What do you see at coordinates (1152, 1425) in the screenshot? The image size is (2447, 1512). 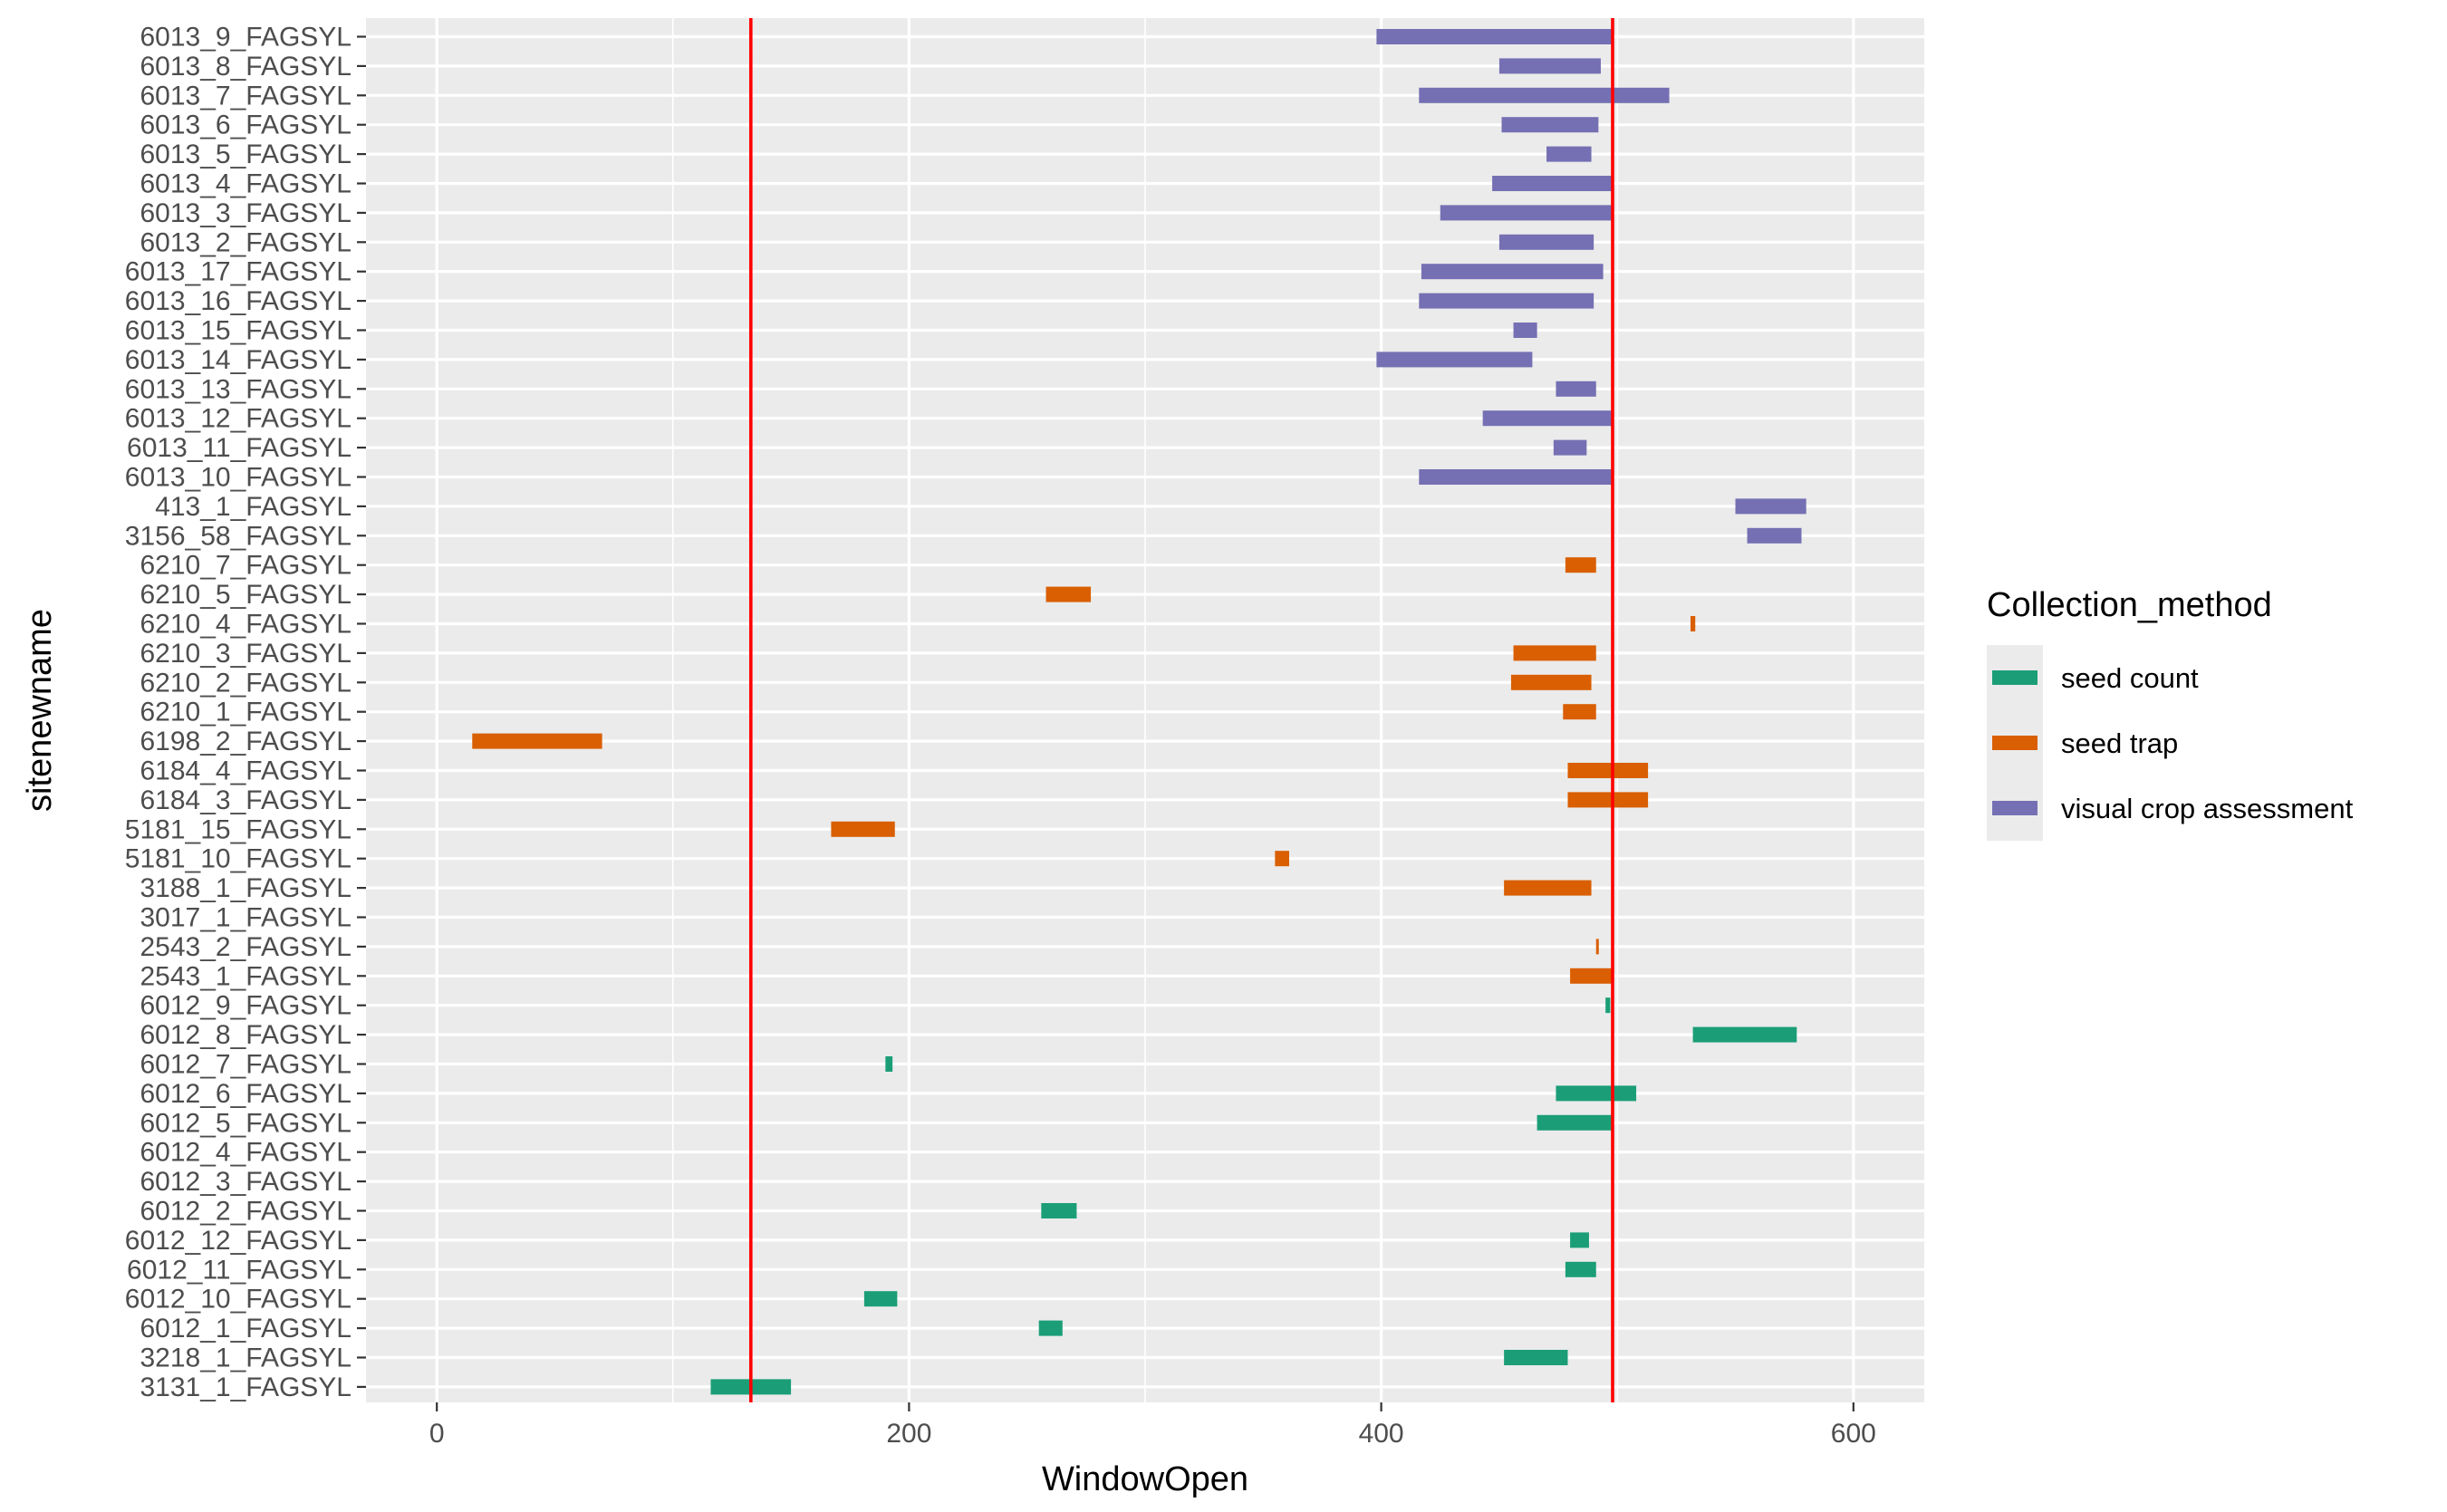 I see `x-axis: 0 200 400 600` at bounding box center [1152, 1425].